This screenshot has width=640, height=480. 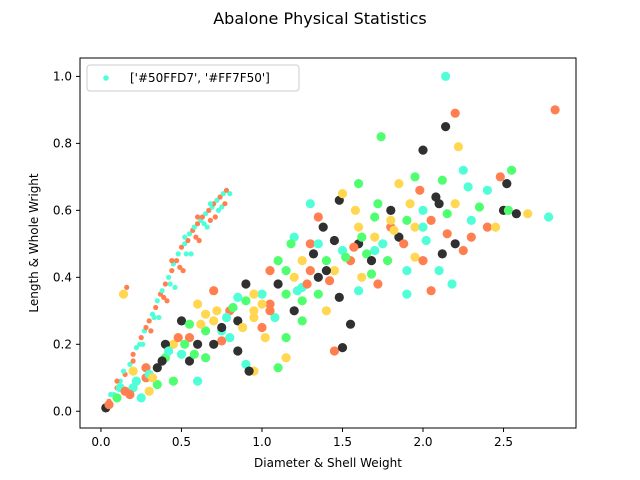 What do you see at coordinates (181, 442) in the screenshot?
I see `x-tick-label: 0.5` at bounding box center [181, 442].